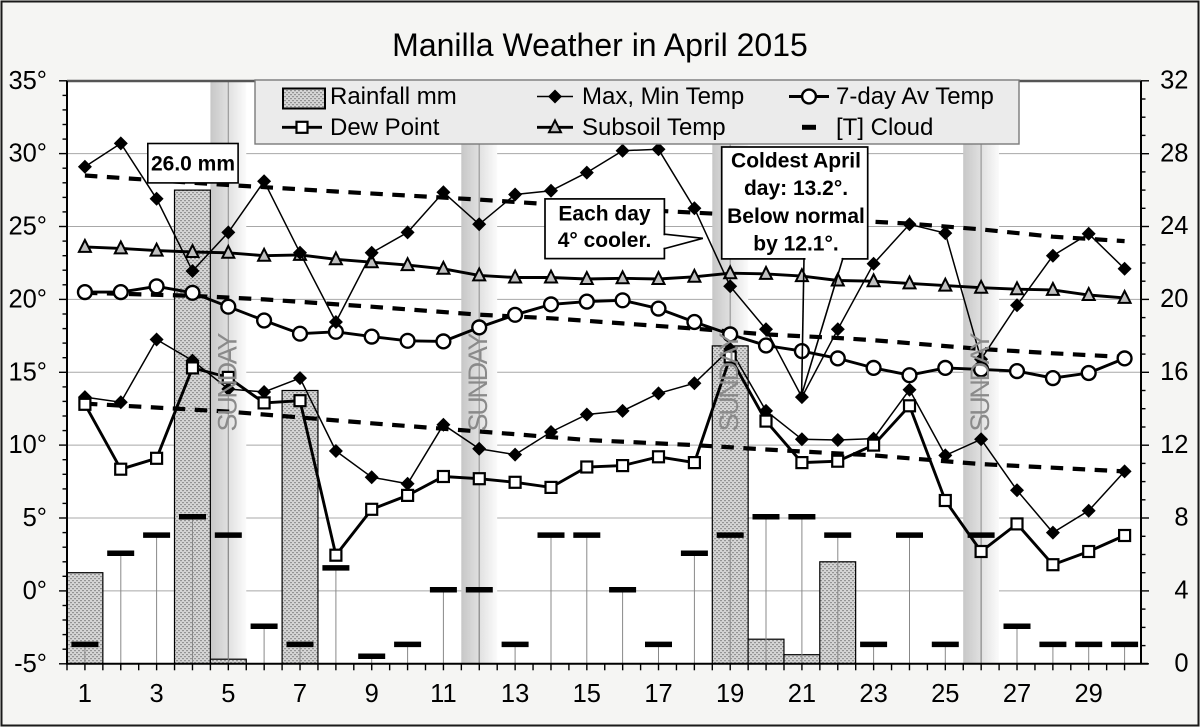 The width and height of the screenshot is (1200, 727). What do you see at coordinates (35, 591) in the screenshot?
I see `svg-text: 0°` at bounding box center [35, 591].